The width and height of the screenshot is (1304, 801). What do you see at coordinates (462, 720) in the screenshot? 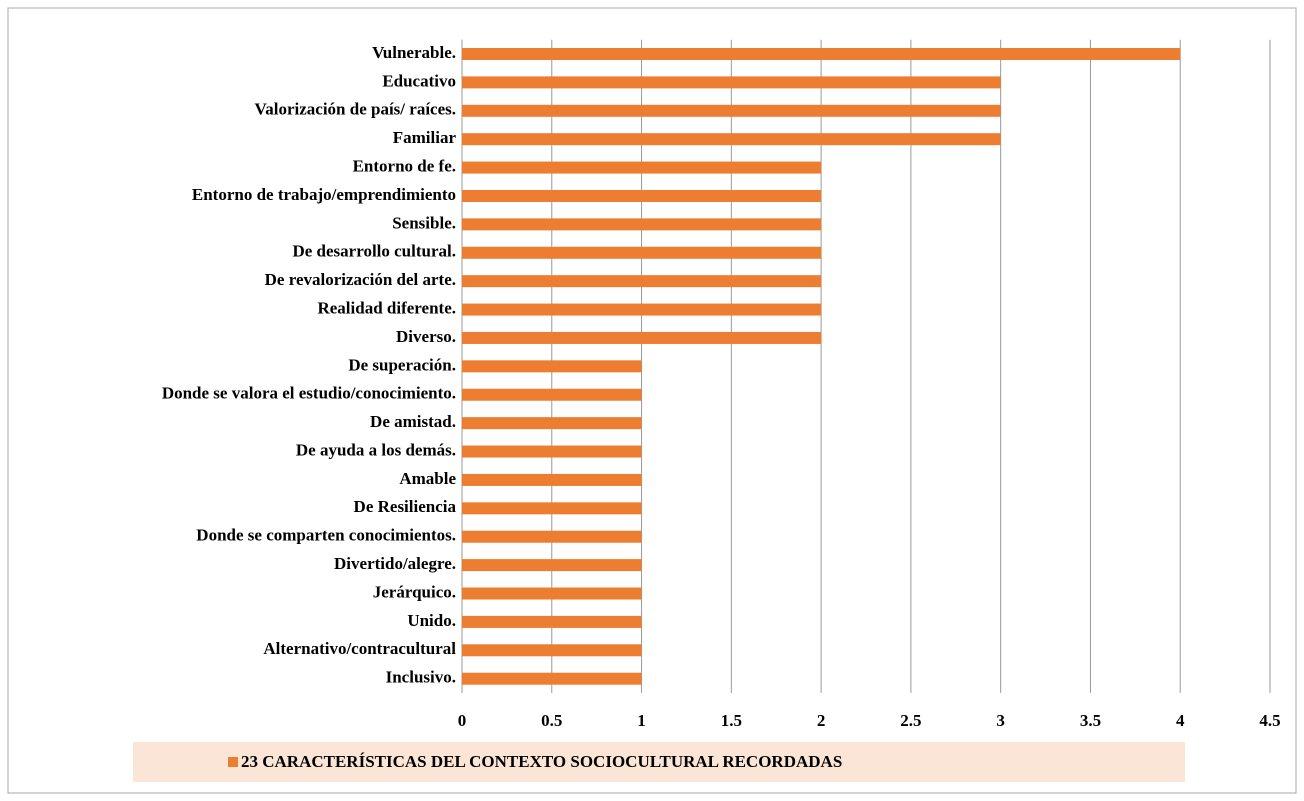
I see `x-tick-label: 0` at bounding box center [462, 720].